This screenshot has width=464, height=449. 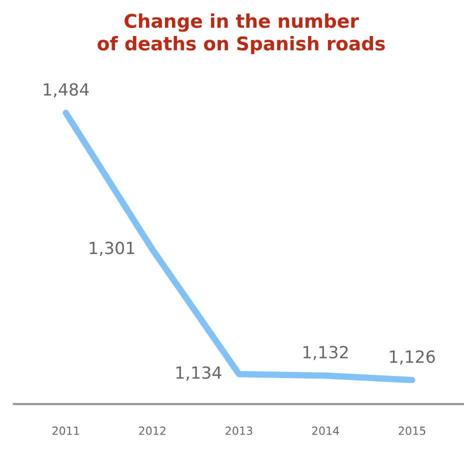 I want to click on data-label: 1,126, so click(x=412, y=357).